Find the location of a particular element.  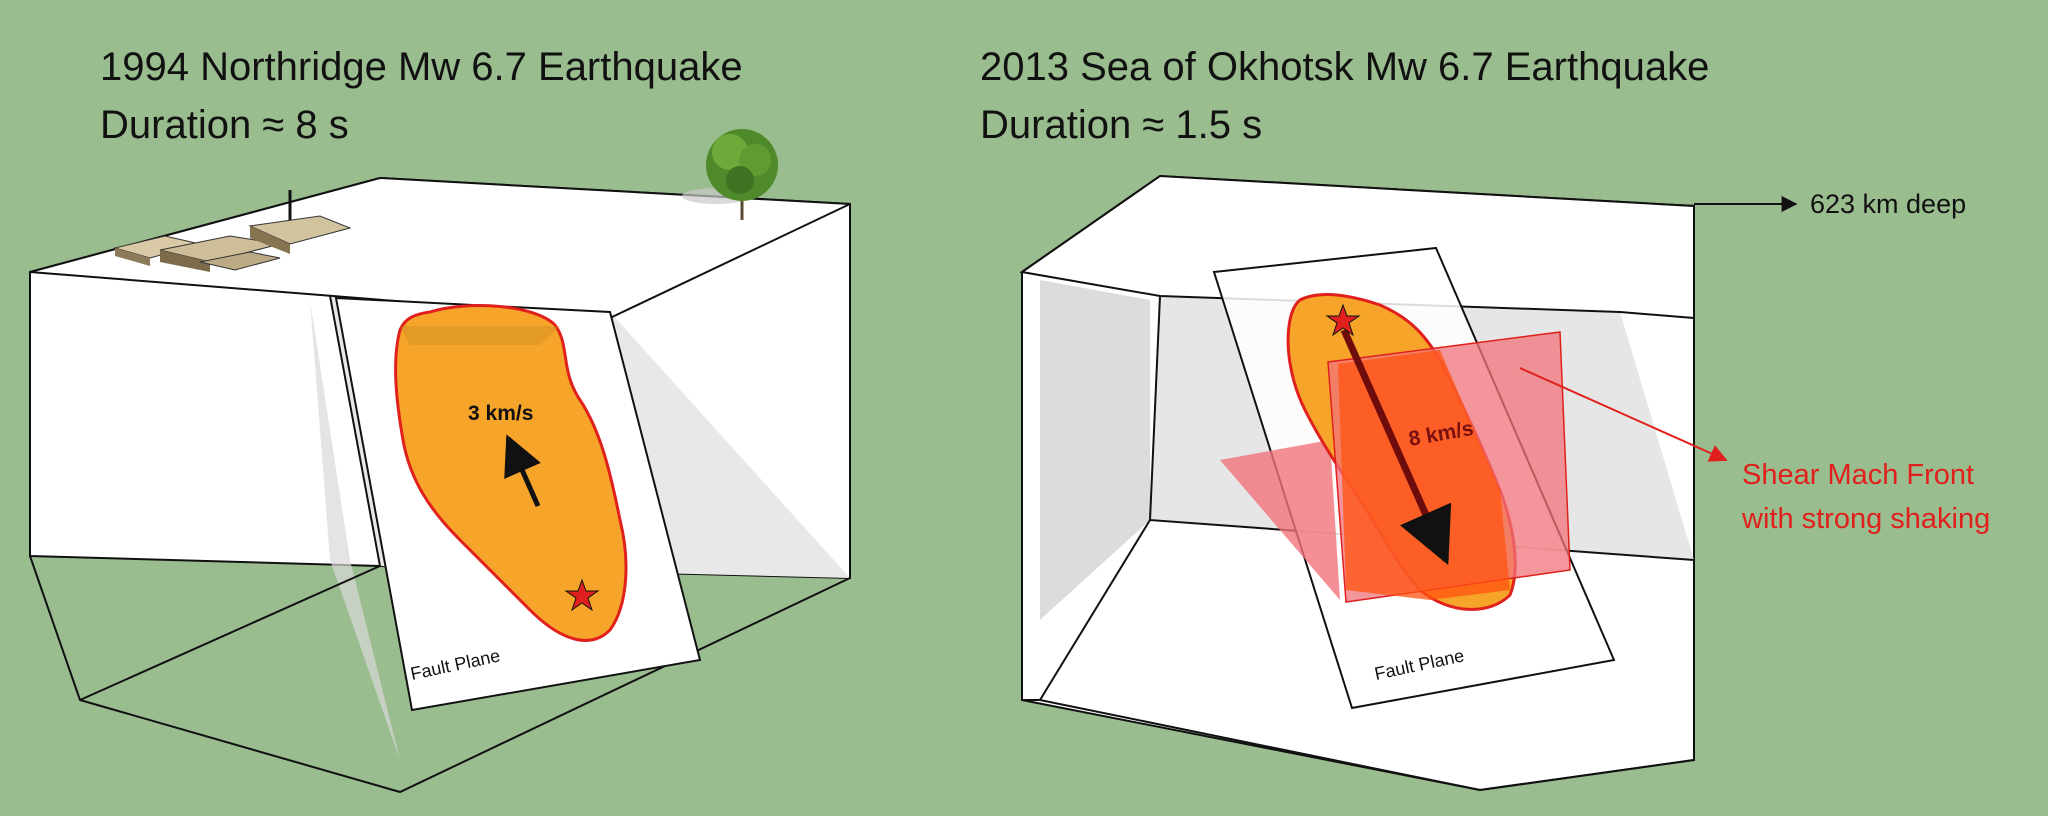

block-back-floor is located at coordinates (230, 633).